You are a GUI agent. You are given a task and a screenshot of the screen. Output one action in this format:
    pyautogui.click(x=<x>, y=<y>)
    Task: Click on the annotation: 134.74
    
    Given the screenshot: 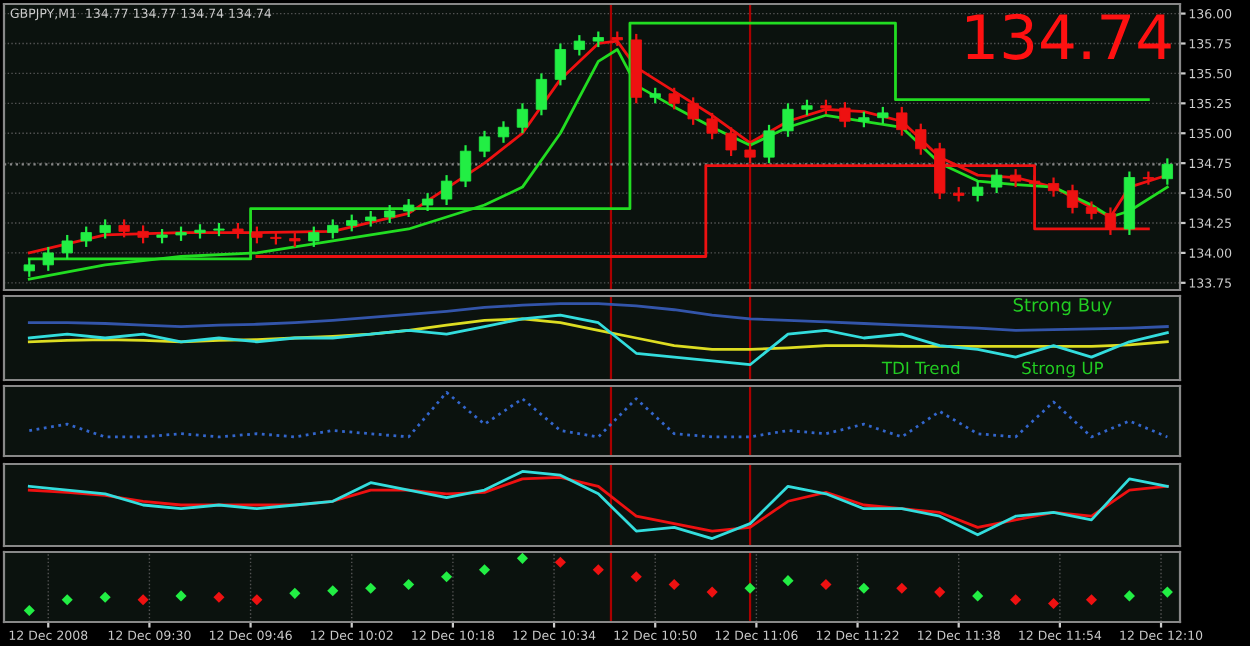 What is the action you would take?
    pyautogui.click(x=1069, y=36)
    